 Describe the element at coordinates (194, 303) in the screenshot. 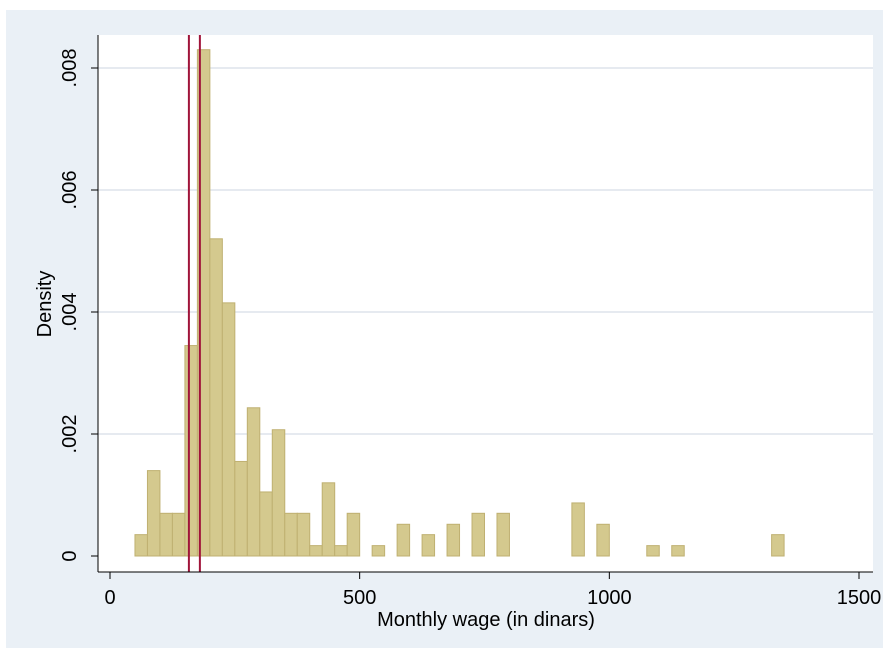

I see `reference-lines` at that location.